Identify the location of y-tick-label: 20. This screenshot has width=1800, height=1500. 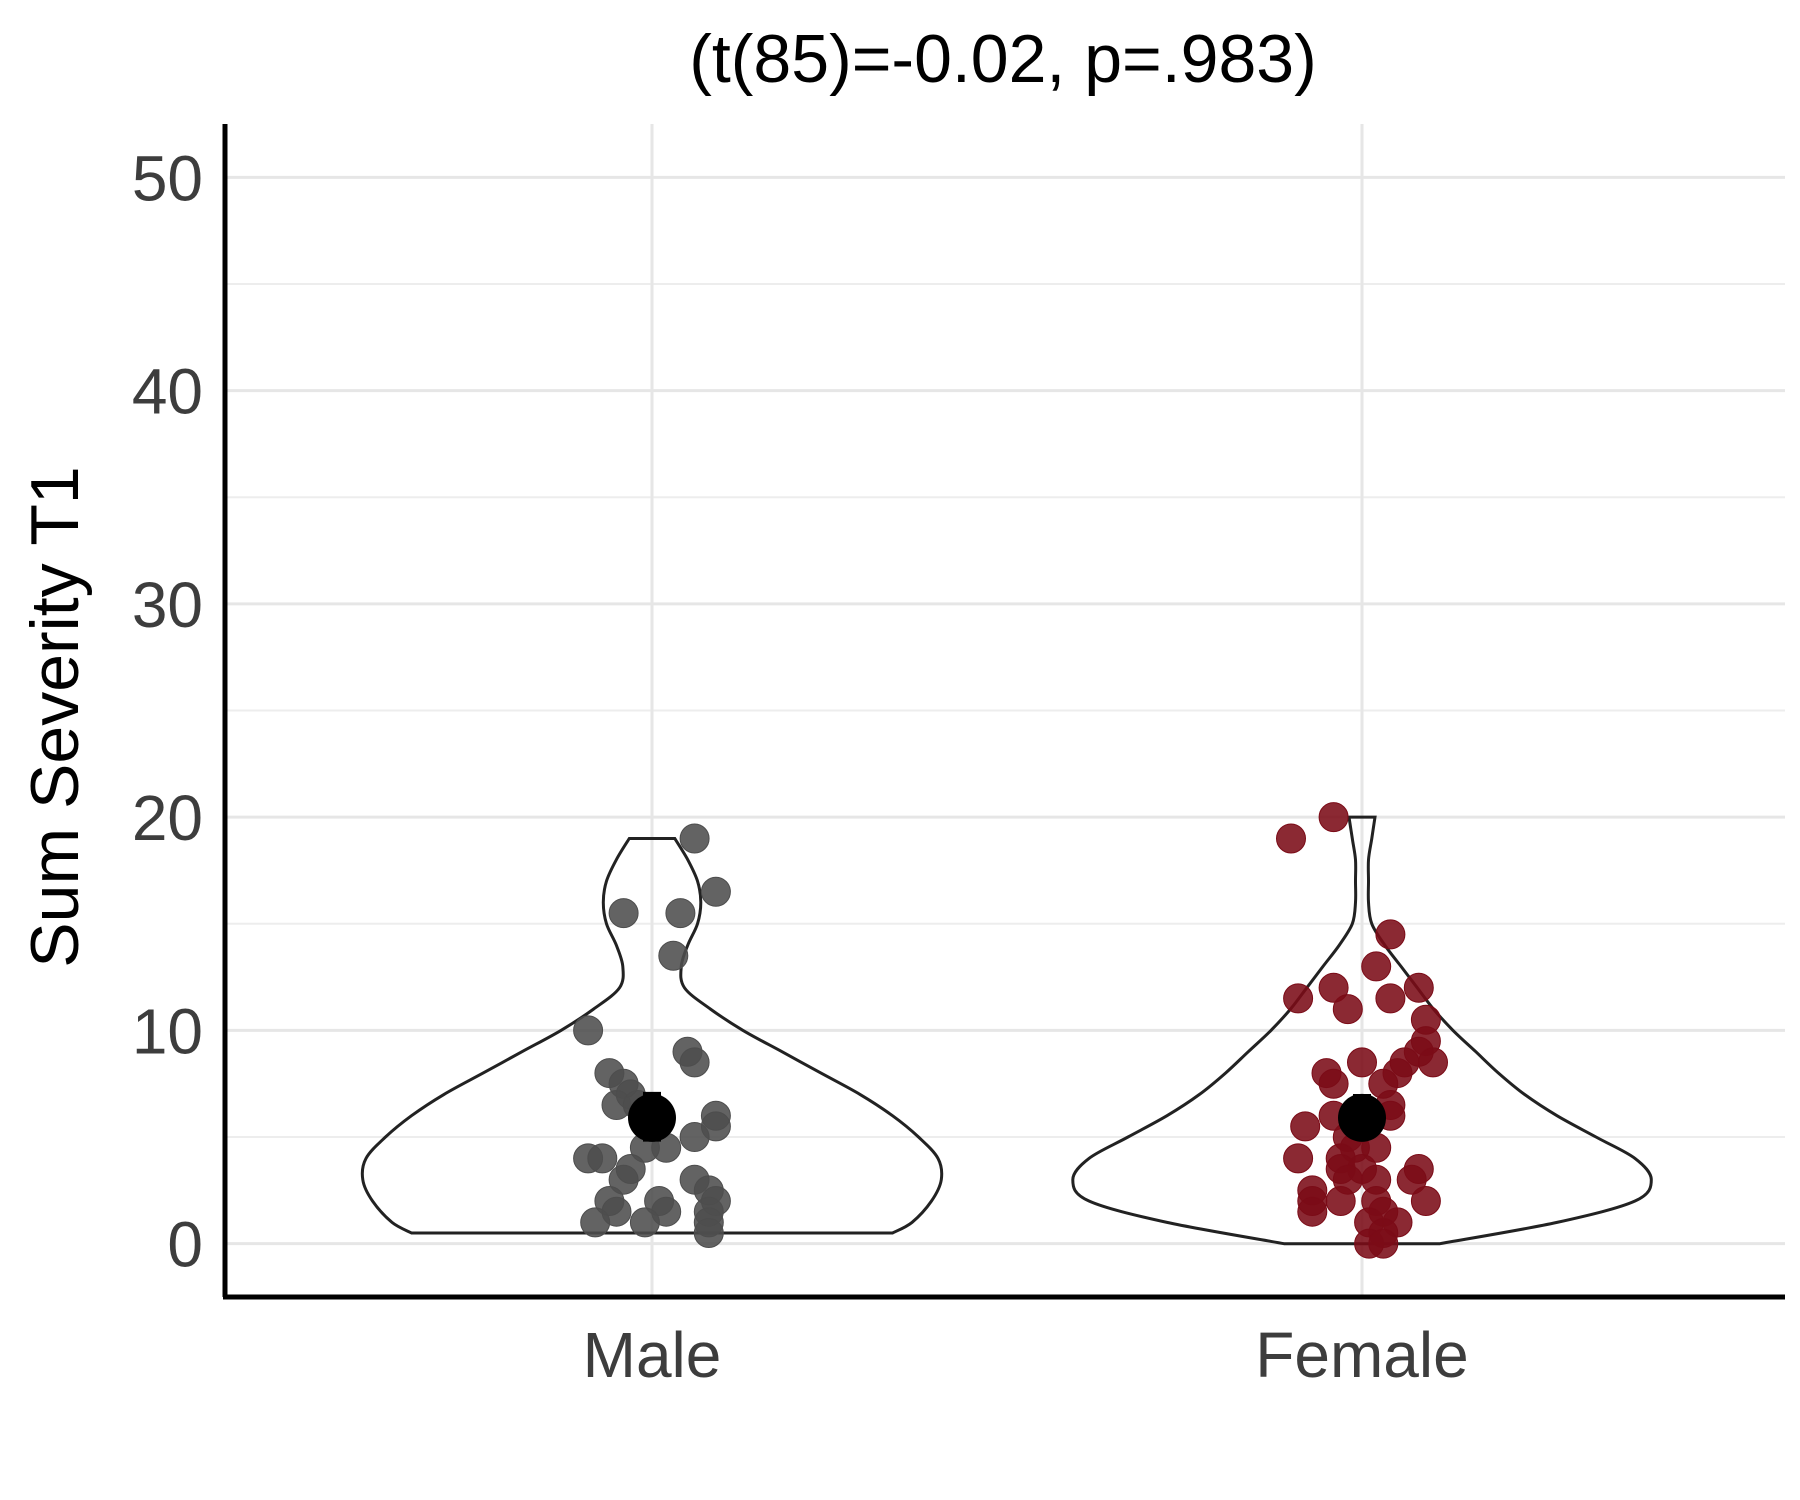
(167, 818).